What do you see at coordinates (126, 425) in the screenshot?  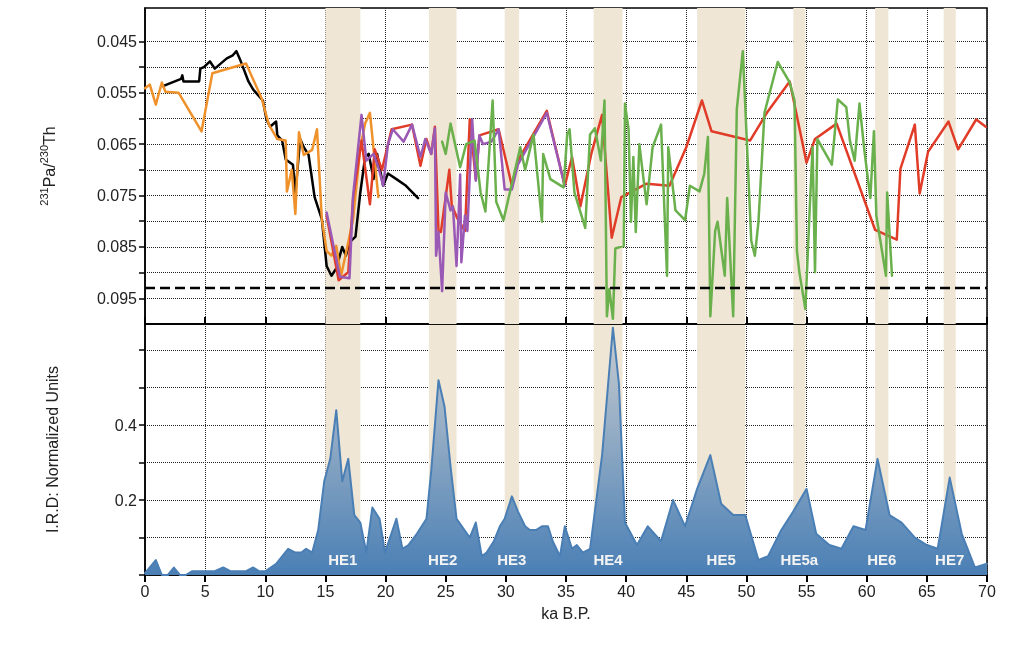 I see `y-tick-label: 0.4` at bounding box center [126, 425].